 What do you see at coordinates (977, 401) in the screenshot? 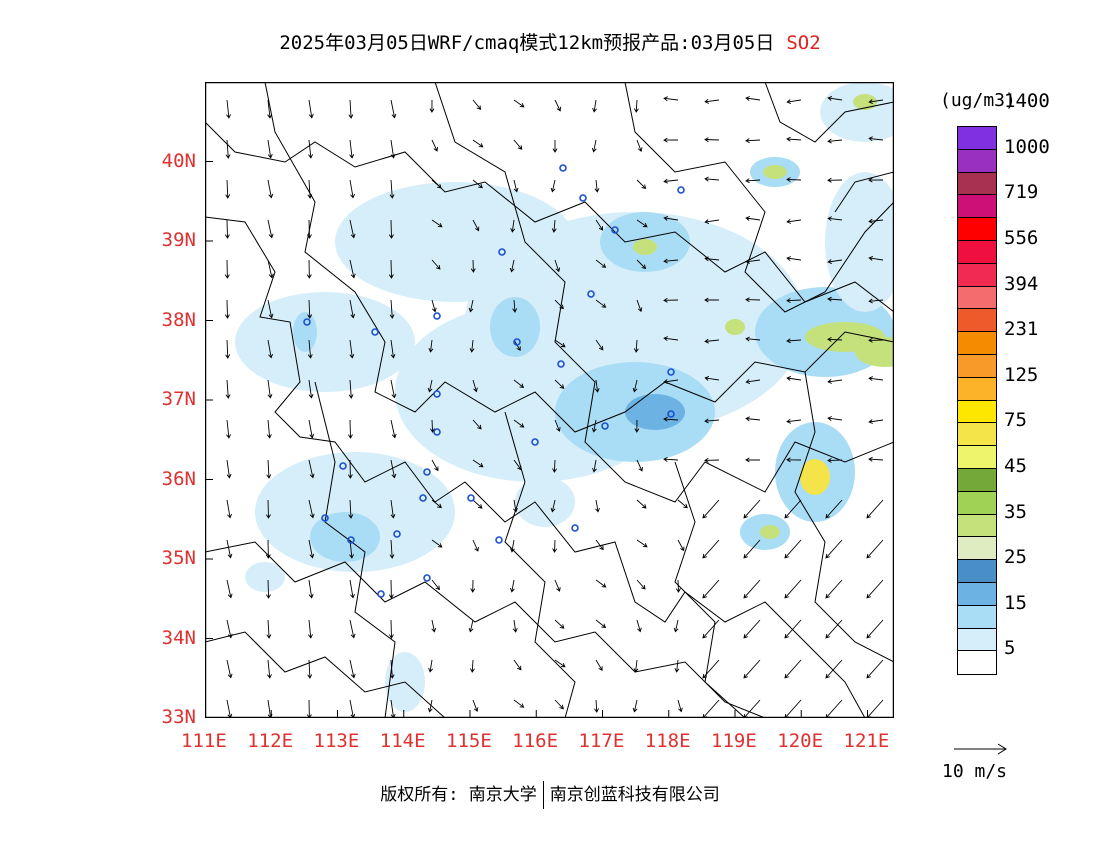
I see `colorbar` at bounding box center [977, 401].